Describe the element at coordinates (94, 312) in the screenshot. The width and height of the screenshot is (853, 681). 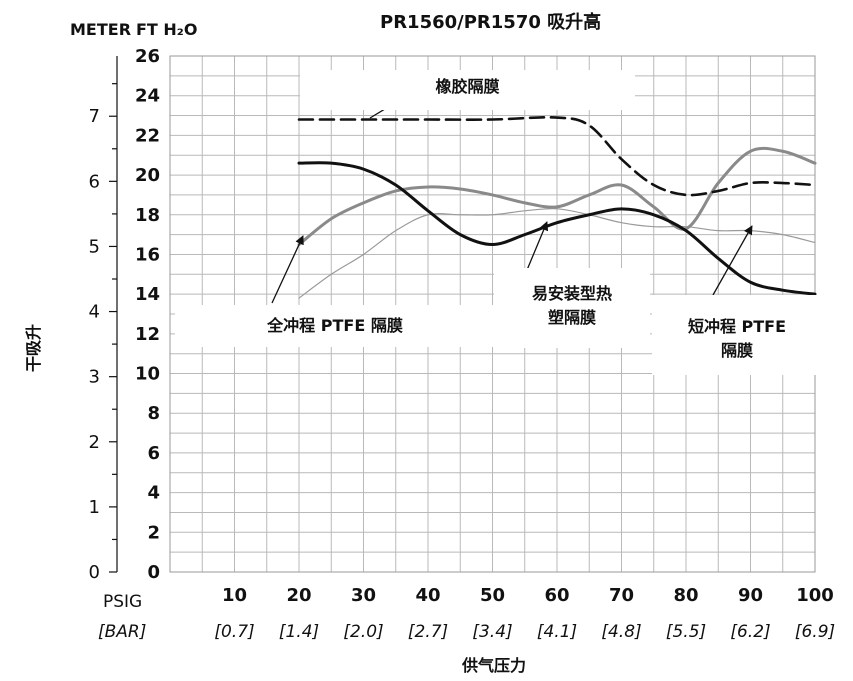
I see `meter-tick-label: 4` at that location.